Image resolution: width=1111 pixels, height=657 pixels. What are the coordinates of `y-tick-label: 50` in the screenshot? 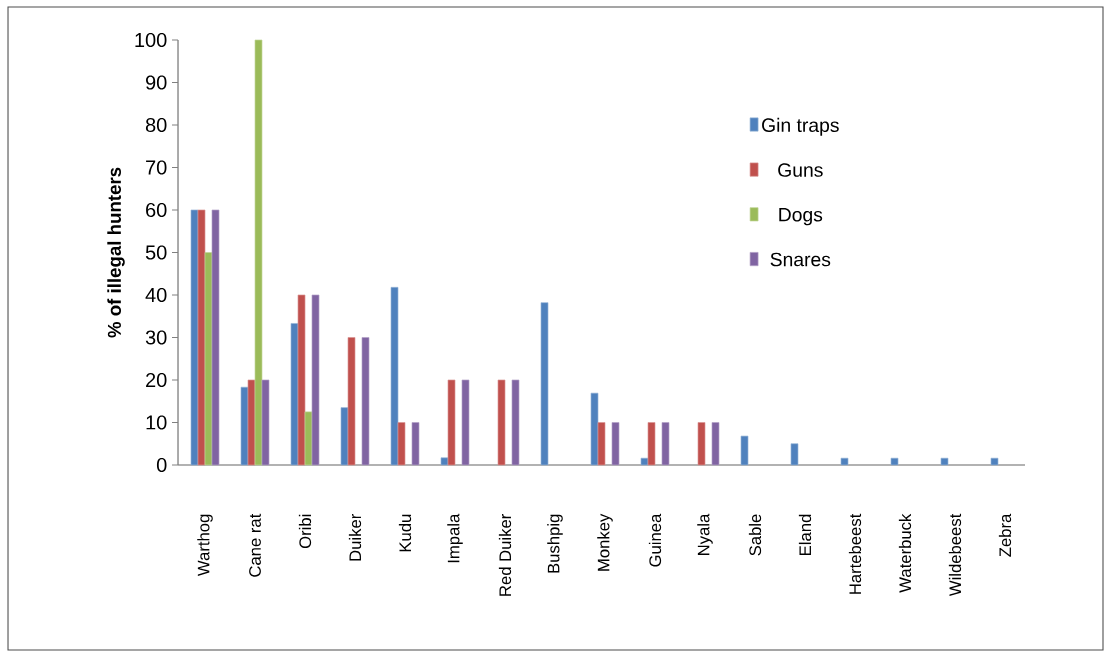 It's located at (156, 252).